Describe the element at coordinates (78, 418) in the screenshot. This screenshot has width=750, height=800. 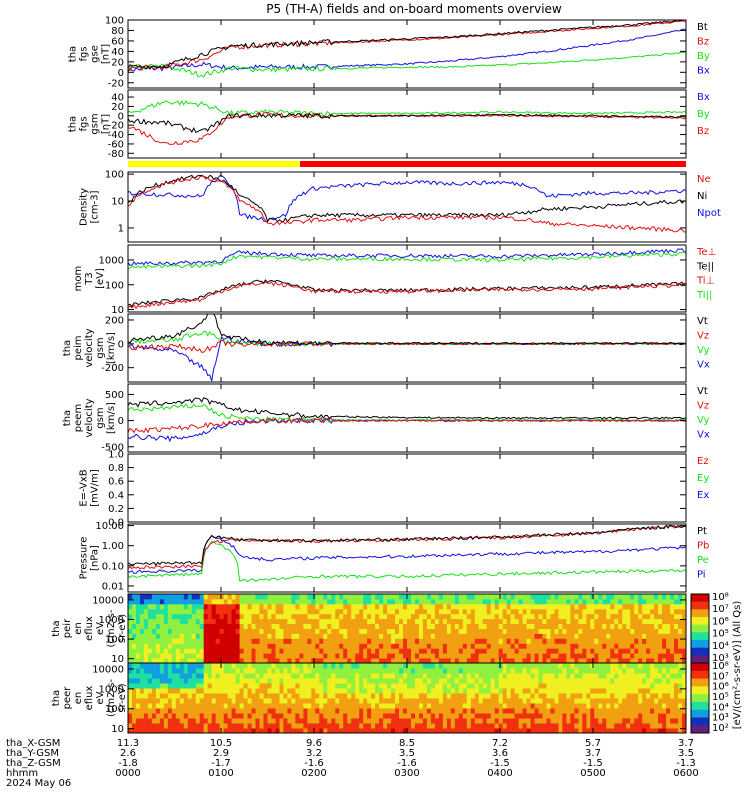
I see `y-axis-label: peem` at that location.